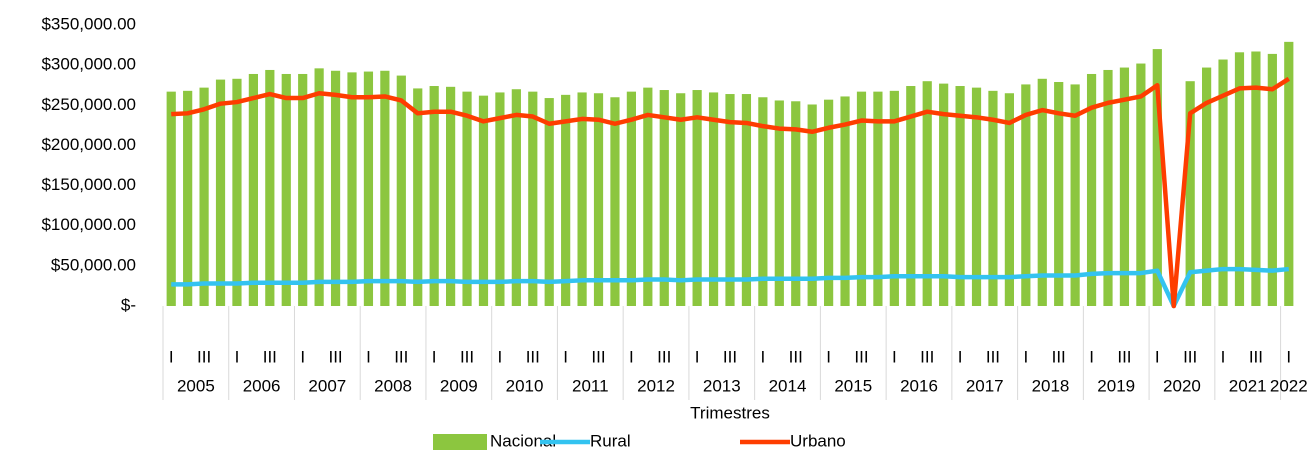 This screenshot has width=1309, height=460. Describe the element at coordinates (919, 385) in the screenshot. I see `year-label: 2016` at that location.